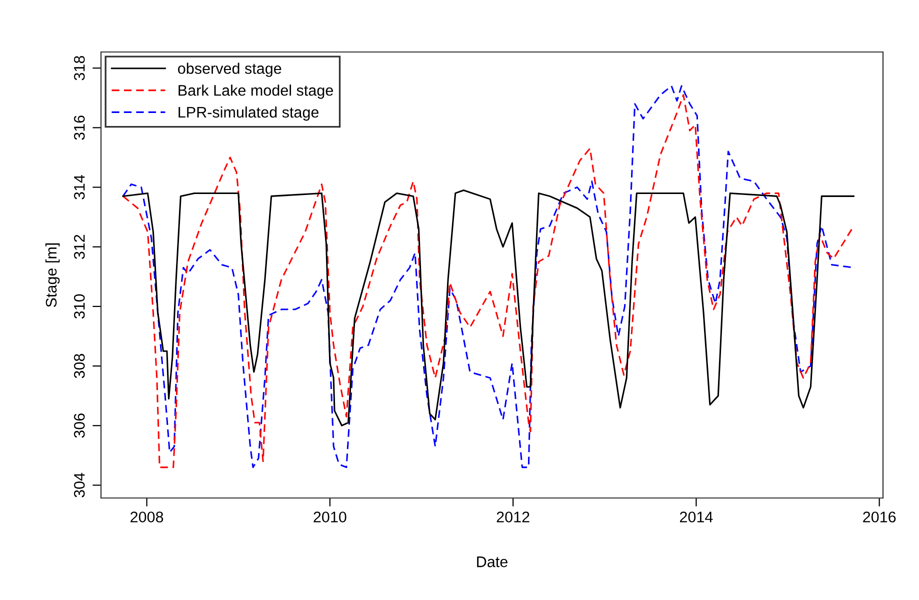 Image resolution: width=919 pixels, height=600 pixels. I want to click on y-tick-label: 304, so click(79, 485).